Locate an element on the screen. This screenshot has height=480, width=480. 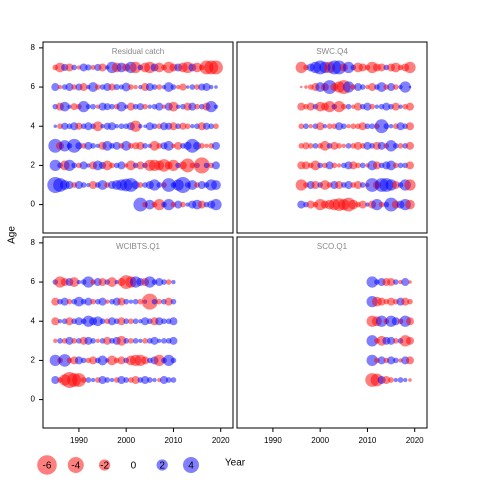
y-tick-label: 4 is located at coordinates (33, 320).